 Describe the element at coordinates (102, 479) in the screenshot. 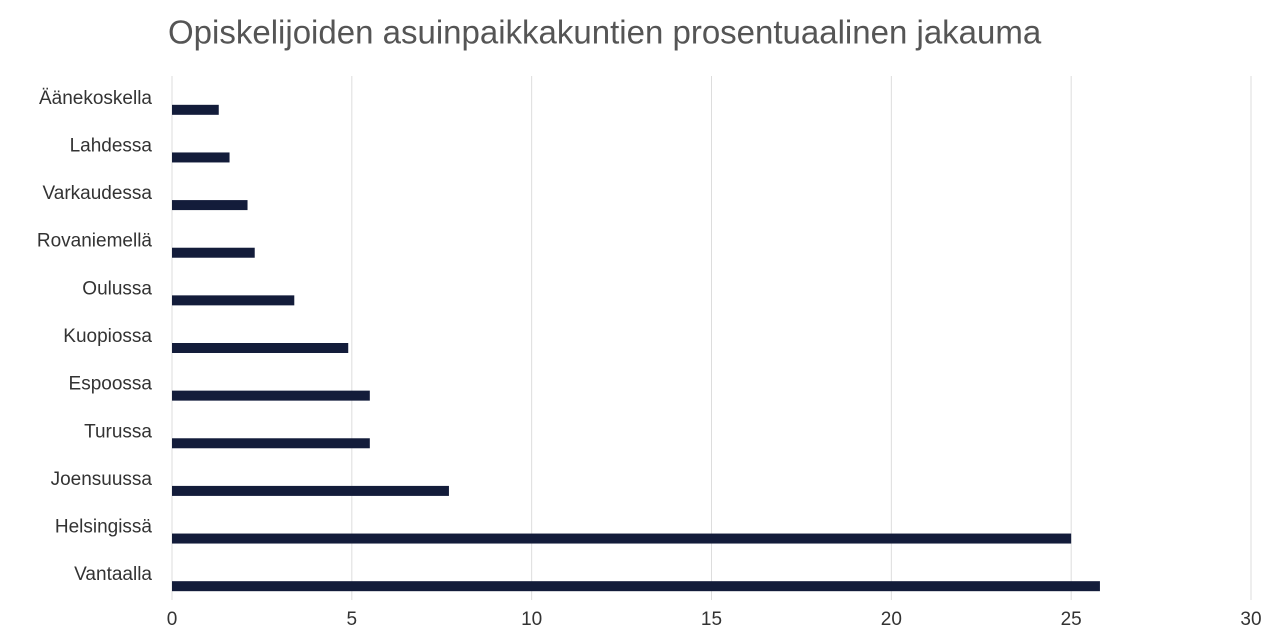

I see `y-tick-label: Joensuussa` at that location.